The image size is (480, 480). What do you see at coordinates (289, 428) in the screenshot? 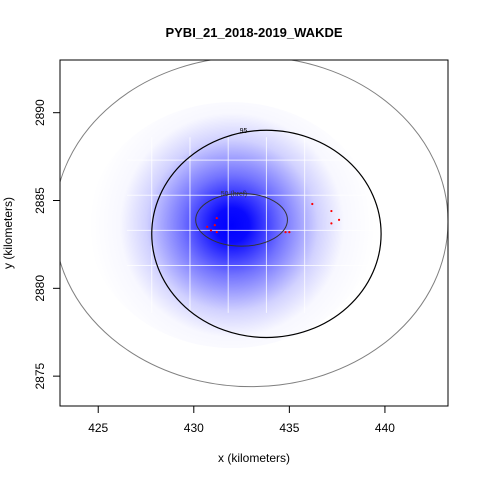
I see `x-tick-label: 435` at bounding box center [289, 428].